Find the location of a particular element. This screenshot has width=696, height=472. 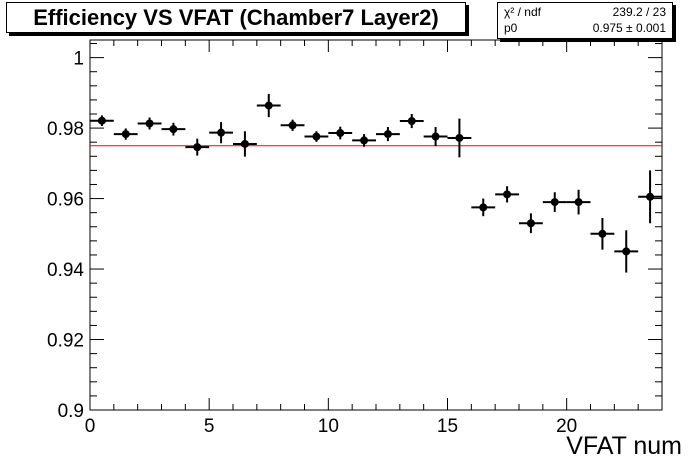

y-tick-label: 0.94 is located at coordinates (65, 270).